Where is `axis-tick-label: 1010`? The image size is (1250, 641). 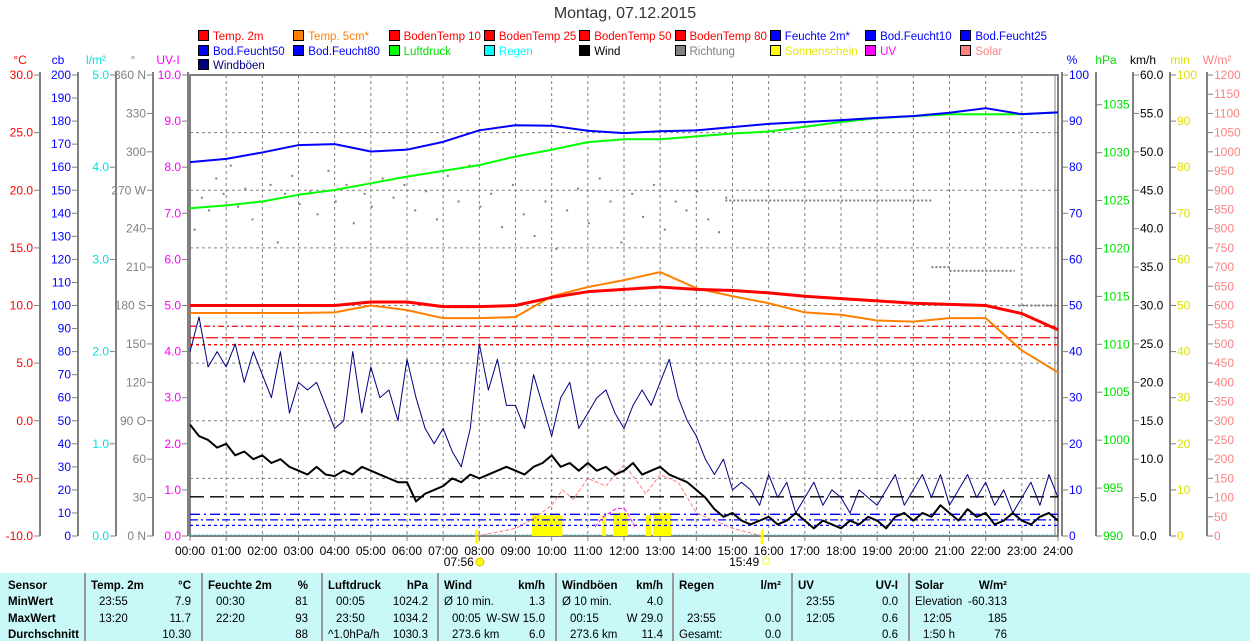
axis-tick-label: 1010 is located at coordinates (1116, 344).